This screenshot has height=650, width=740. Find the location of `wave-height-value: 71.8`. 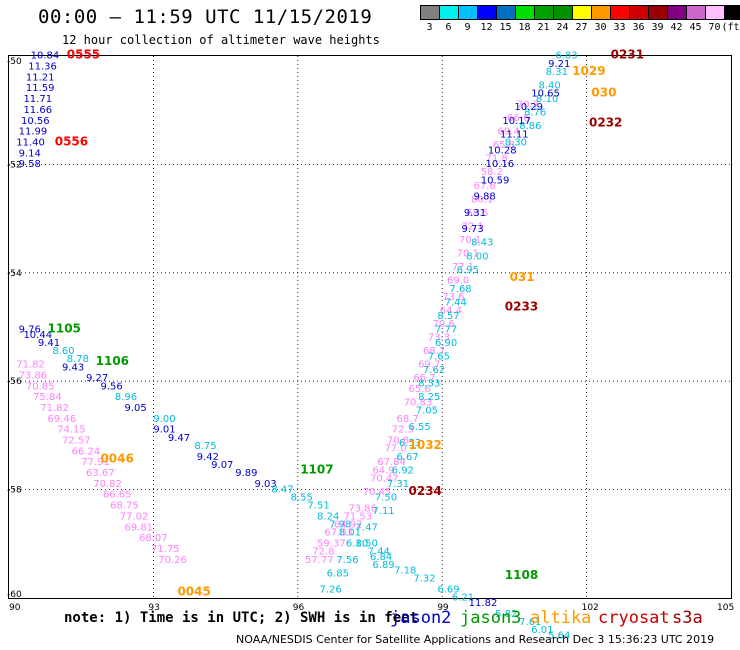

wave-height-value: 71.8 is located at coordinates (497, 159).